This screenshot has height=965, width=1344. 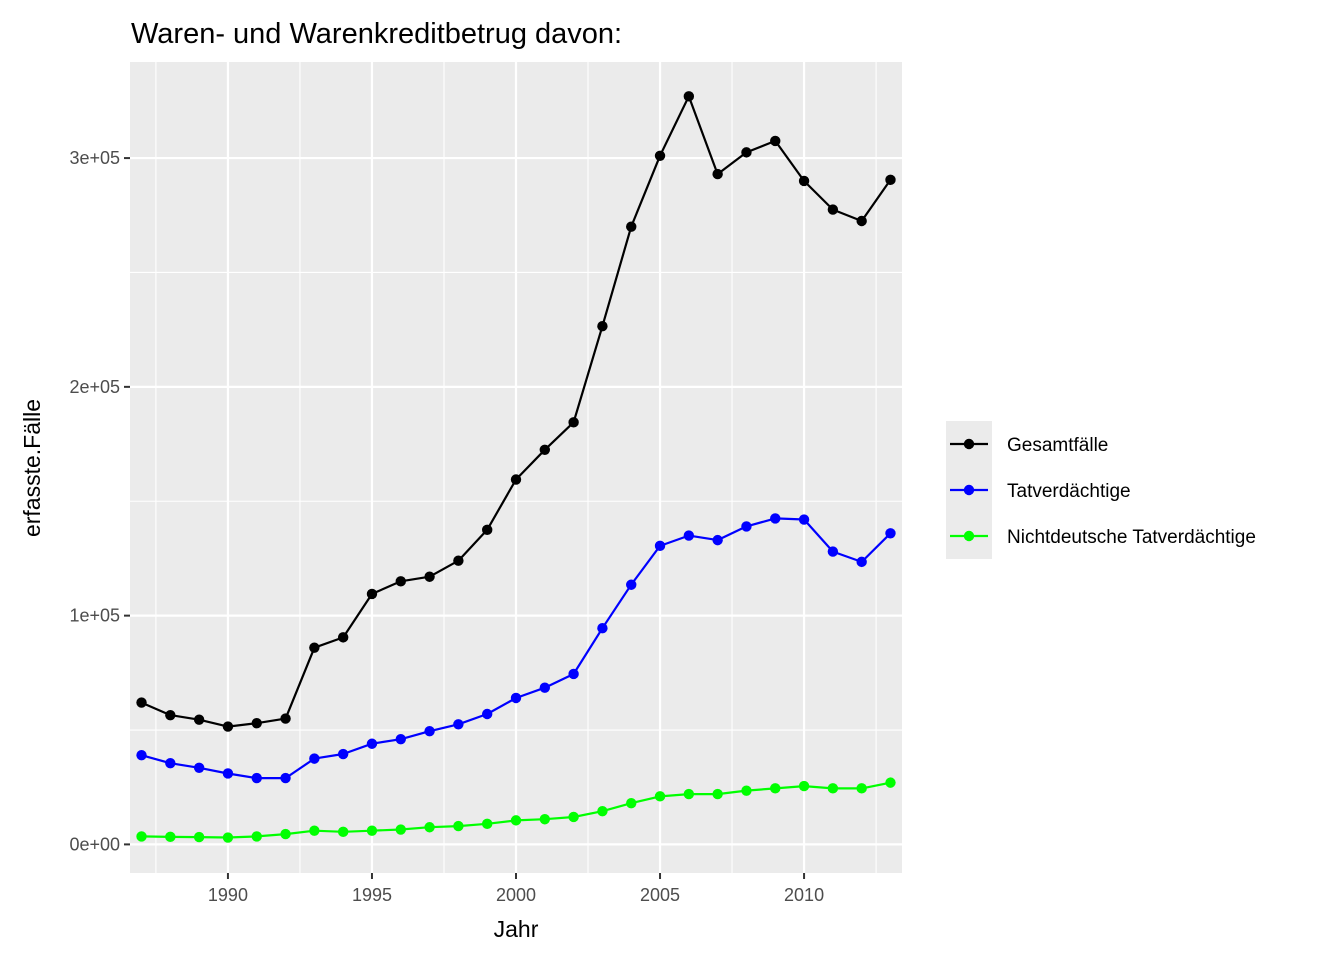 What do you see at coordinates (228, 895) in the screenshot?
I see `x-tick-label: 1990` at bounding box center [228, 895].